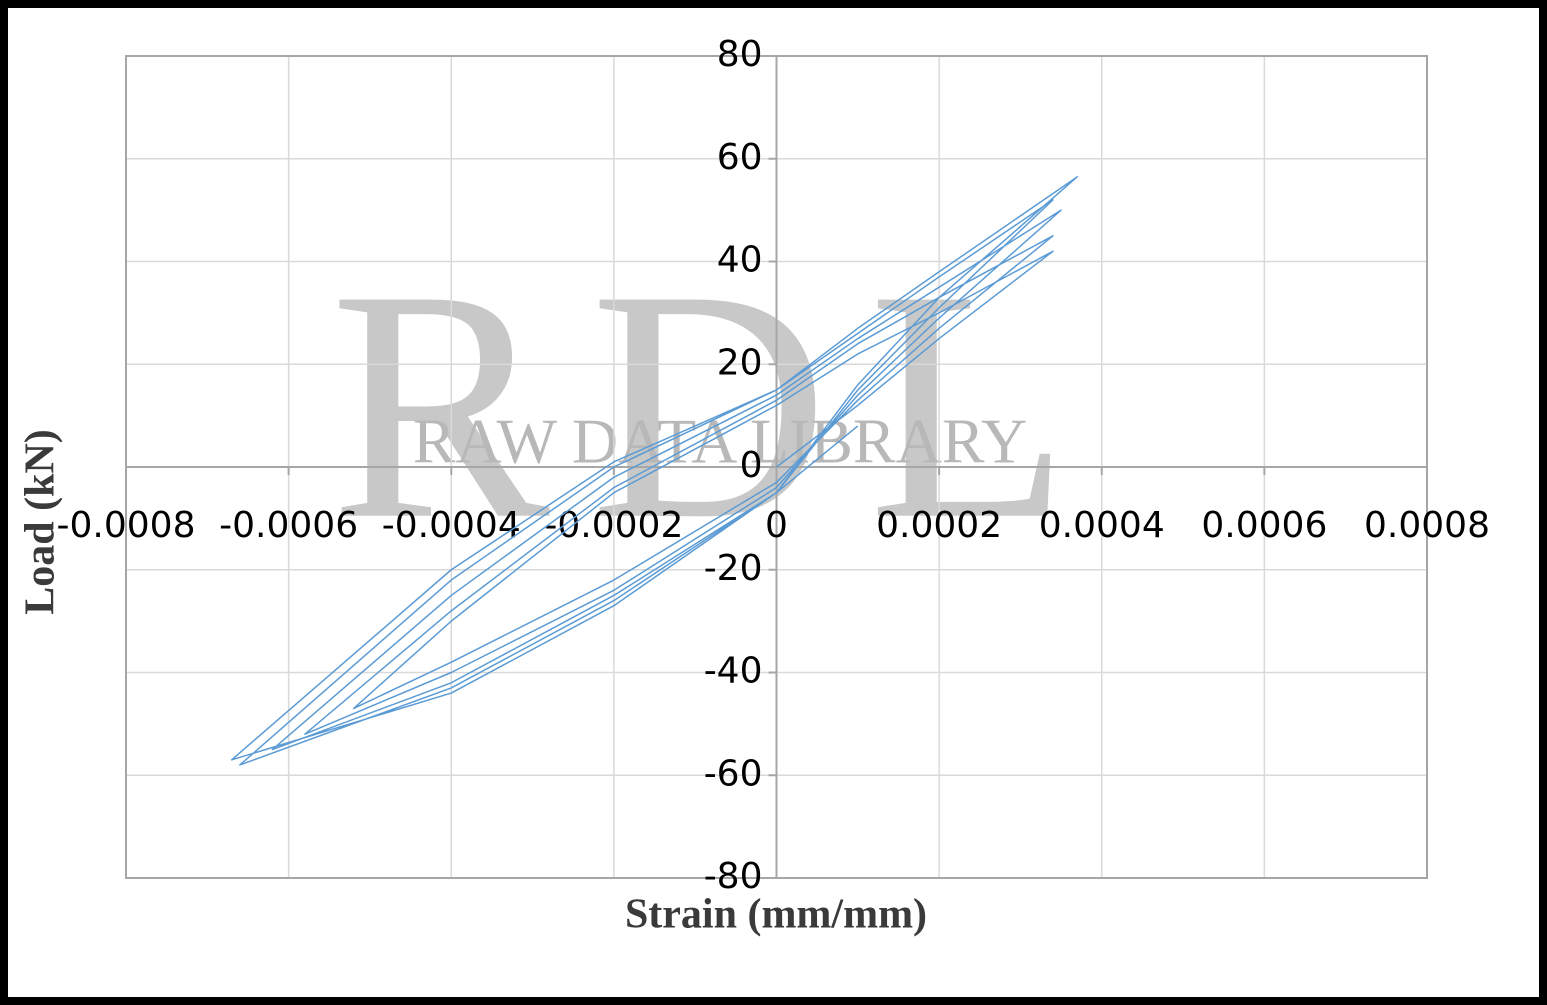 This screenshot has height=1005, width=1547. What do you see at coordinates (41, 522) in the screenshot?
I see `y-axis-title: Load (kN)` at bounding box center [41, 522].